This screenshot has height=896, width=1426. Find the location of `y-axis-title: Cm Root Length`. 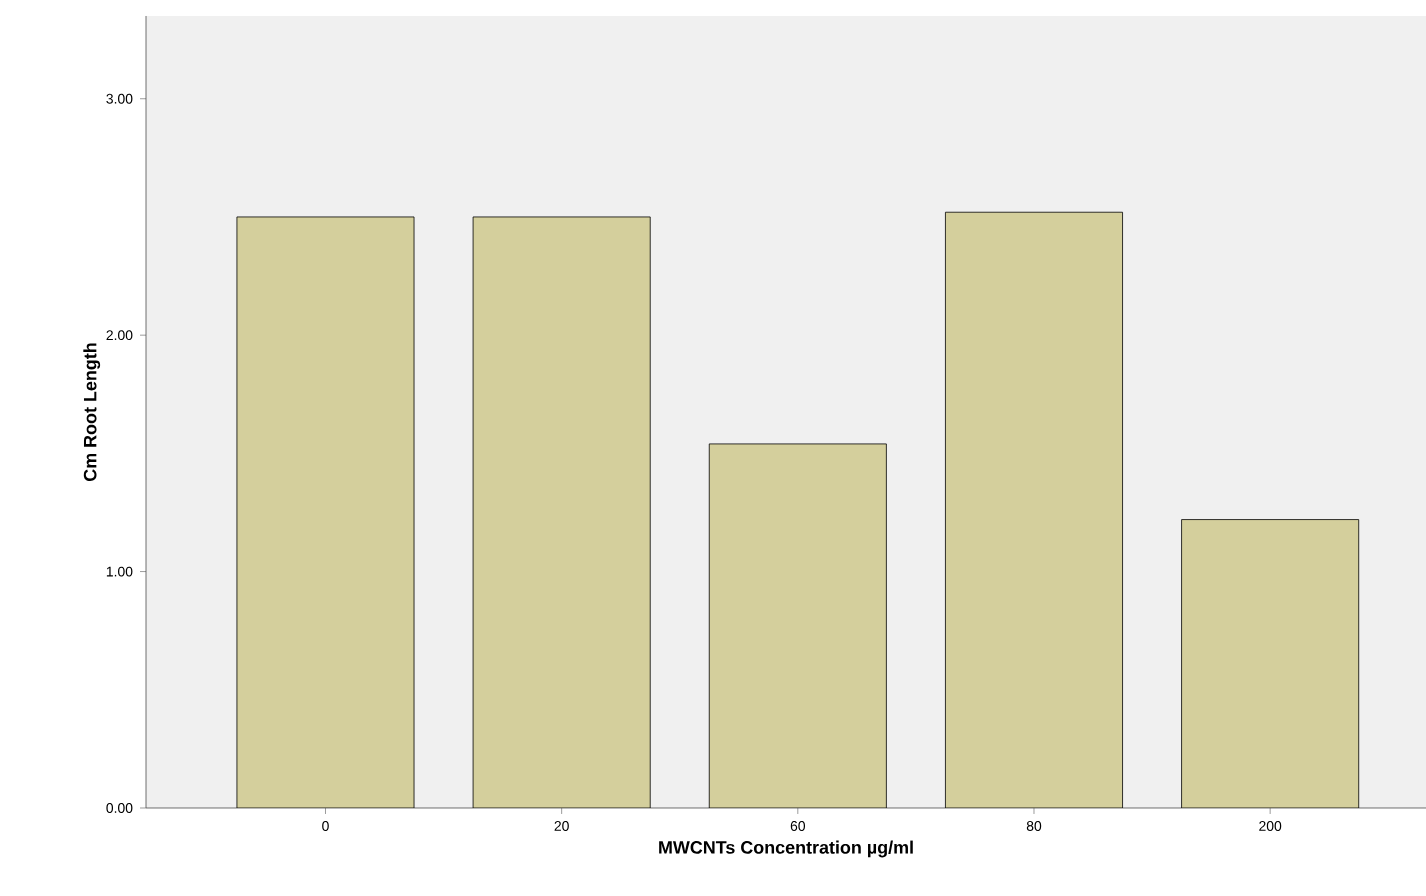

y-axis-title: Cm Root Length is located at coordinates (92, 412).